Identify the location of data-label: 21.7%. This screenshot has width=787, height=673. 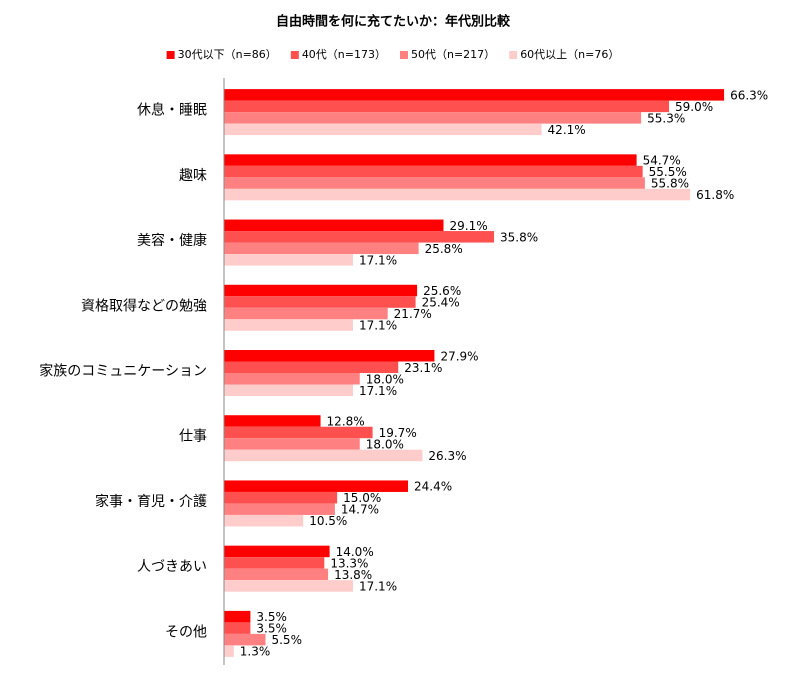
(413, 314).